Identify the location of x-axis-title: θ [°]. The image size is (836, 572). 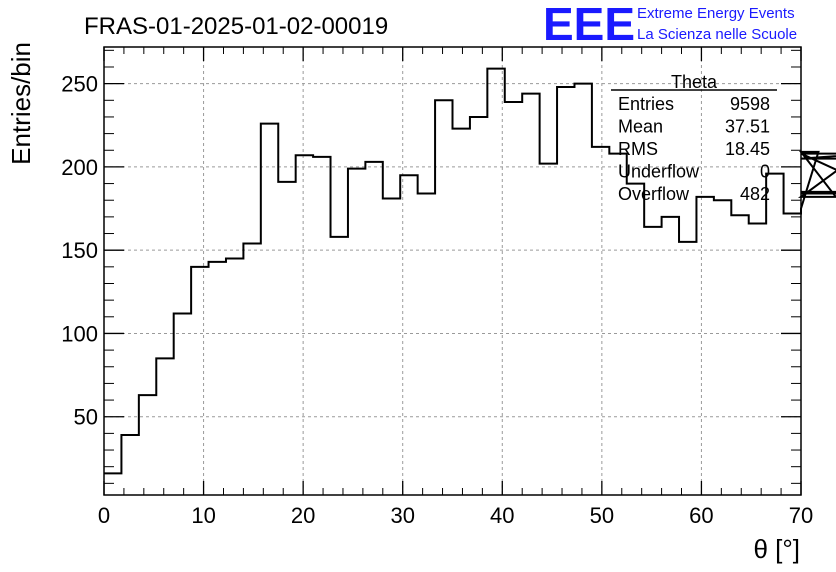
(776, 549).